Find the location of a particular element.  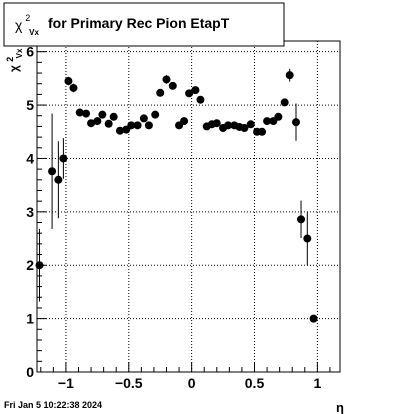

title-chi-sub: Vx is located at coordinates (34, 32).